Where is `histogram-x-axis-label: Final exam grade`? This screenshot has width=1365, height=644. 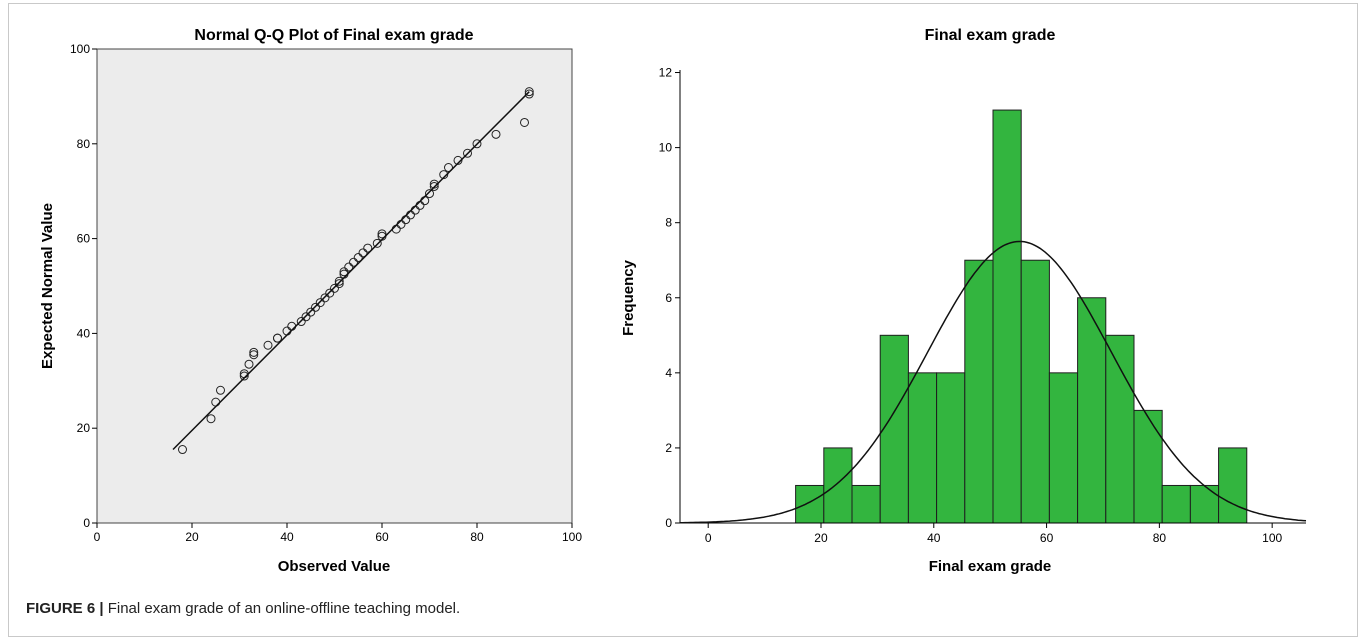 histogram-x-axis-label: Final exam grade is located at coordinates (990, 566).